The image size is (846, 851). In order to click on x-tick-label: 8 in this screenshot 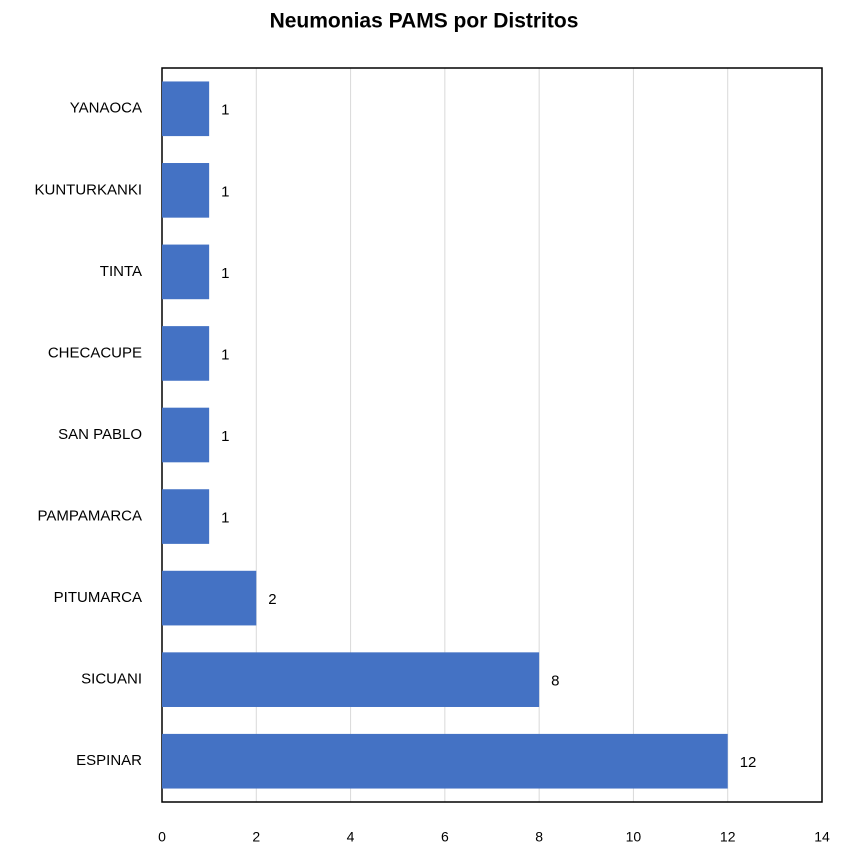, I will do `click(539, 837)`.